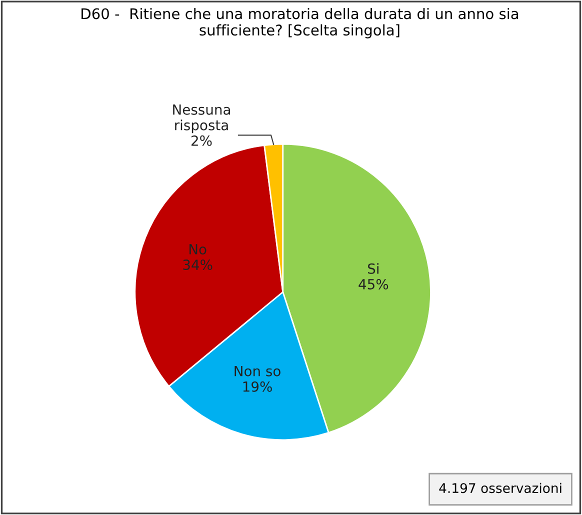  I want to click on data-label: 45%, so click(373, 284).